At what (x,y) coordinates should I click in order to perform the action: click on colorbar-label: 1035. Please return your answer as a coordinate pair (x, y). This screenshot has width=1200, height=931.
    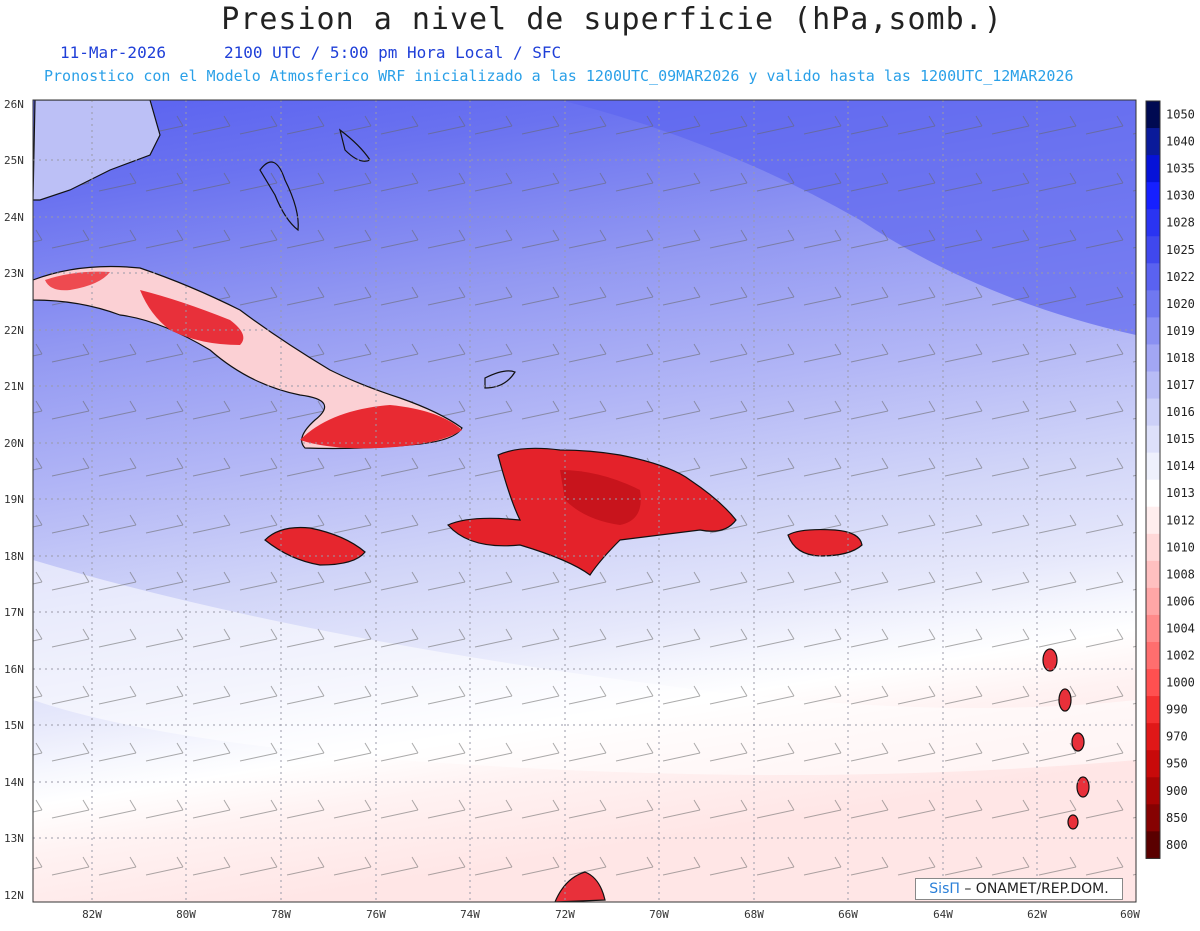
    Looking at the image, I should click on (1180, 169).